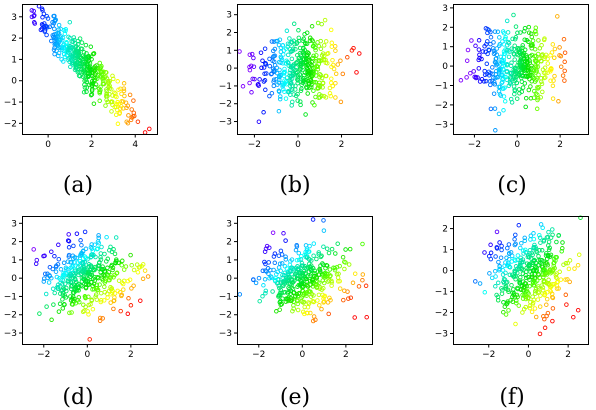 The width and height of the screenshot is (596, 410). Describe the element at coordinates (225, 123) in the screenshot. I see `y-tick-label: −3` at that location.